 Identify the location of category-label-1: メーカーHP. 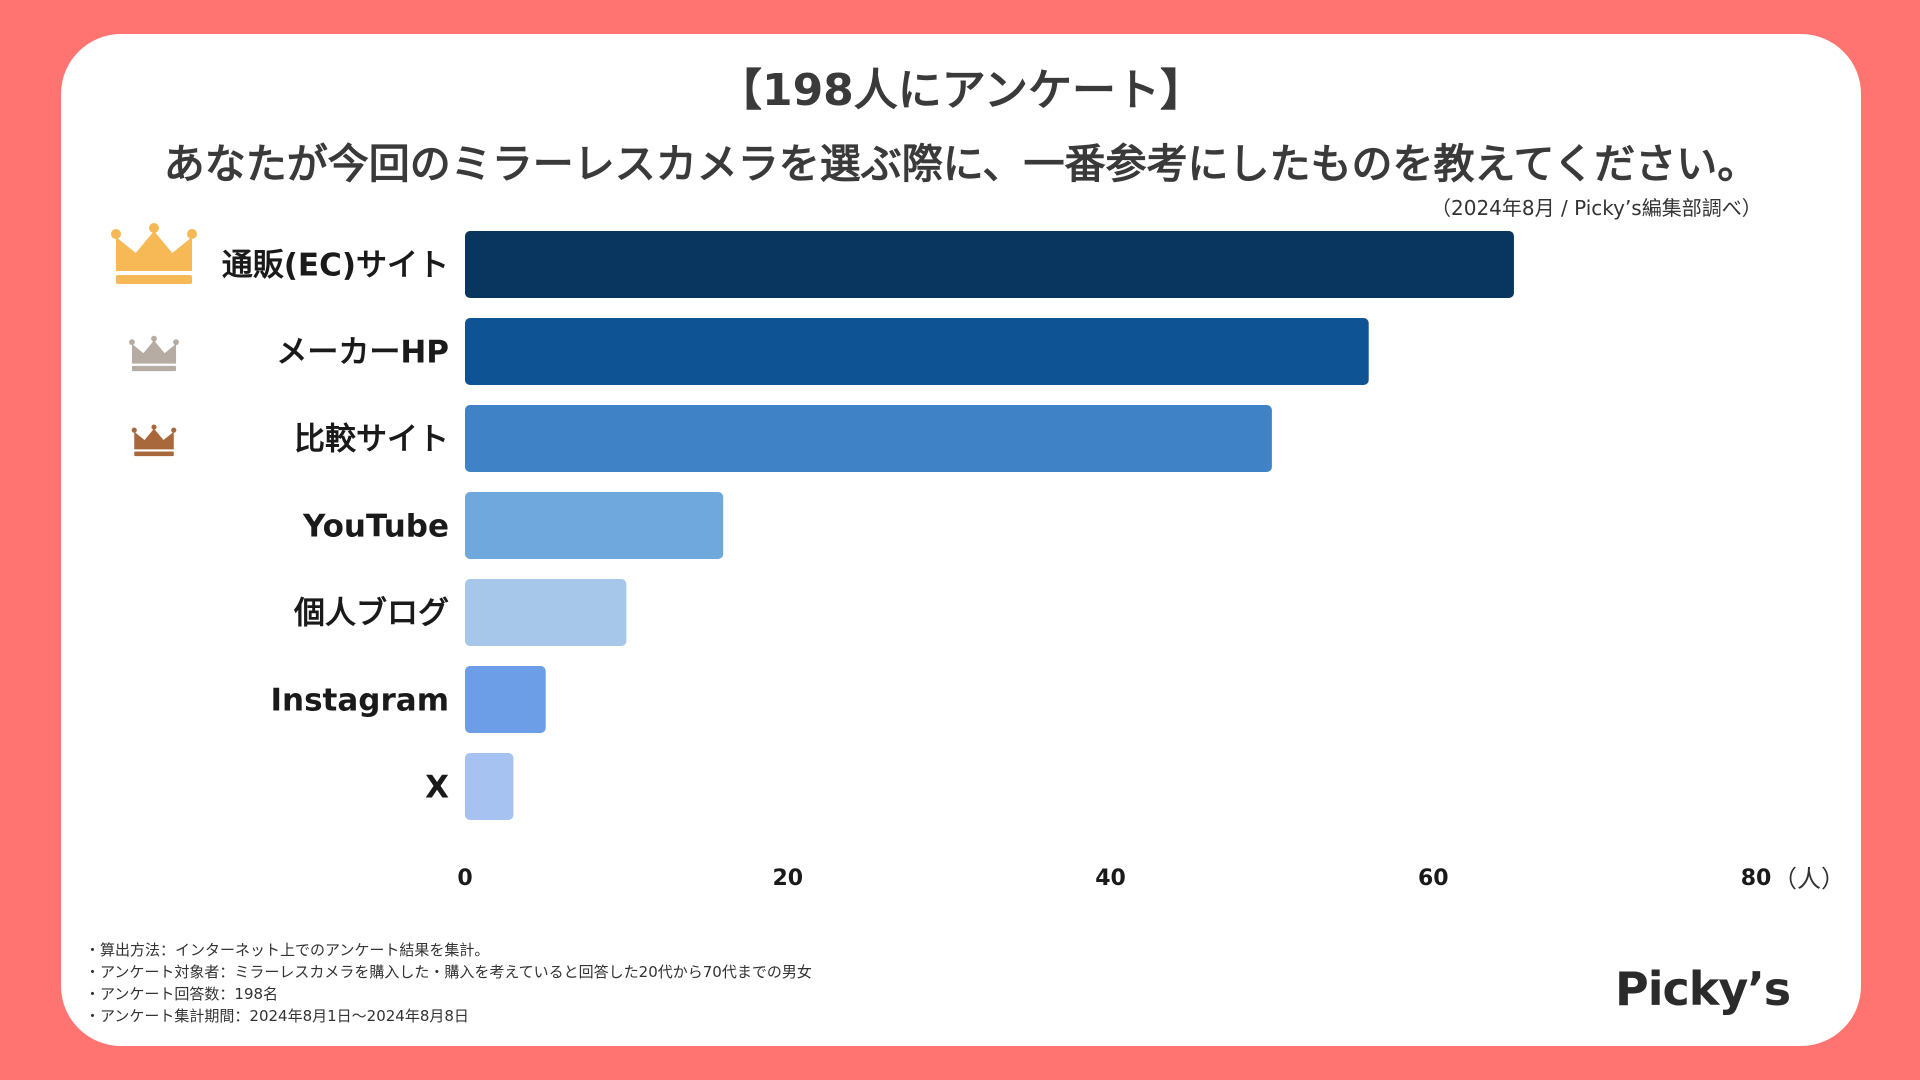
(362, 353).